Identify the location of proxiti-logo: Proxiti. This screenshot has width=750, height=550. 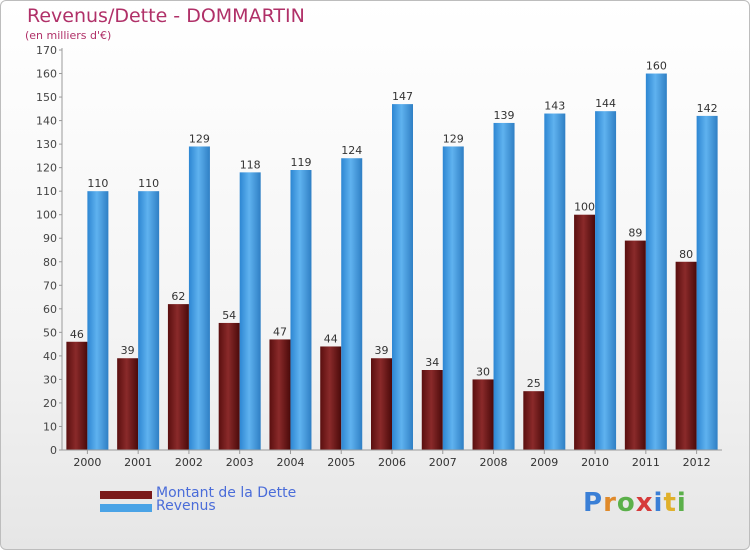
(635, 503).